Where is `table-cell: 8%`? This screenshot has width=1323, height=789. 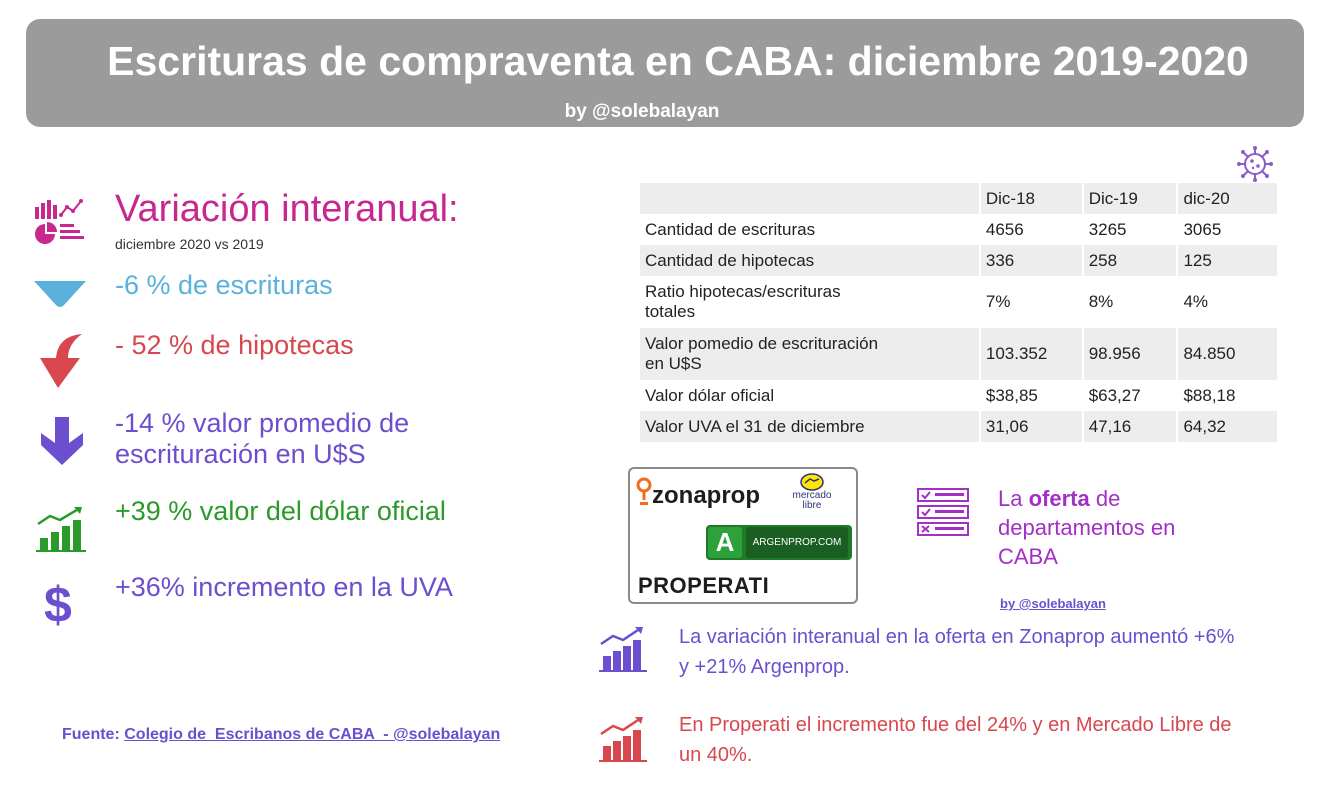
table-cell: 8% is located at coordinates (1130, 302).